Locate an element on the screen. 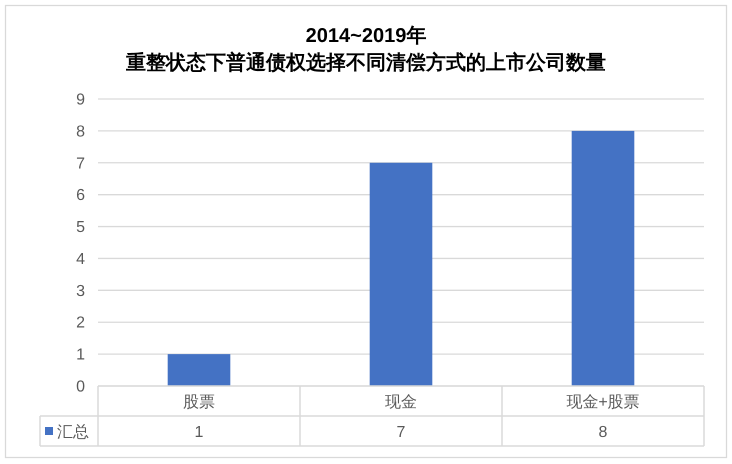 Image resolution: width=732 pixels, height=464 pixels. data-label: 7 is located at coordinates (401, 432).